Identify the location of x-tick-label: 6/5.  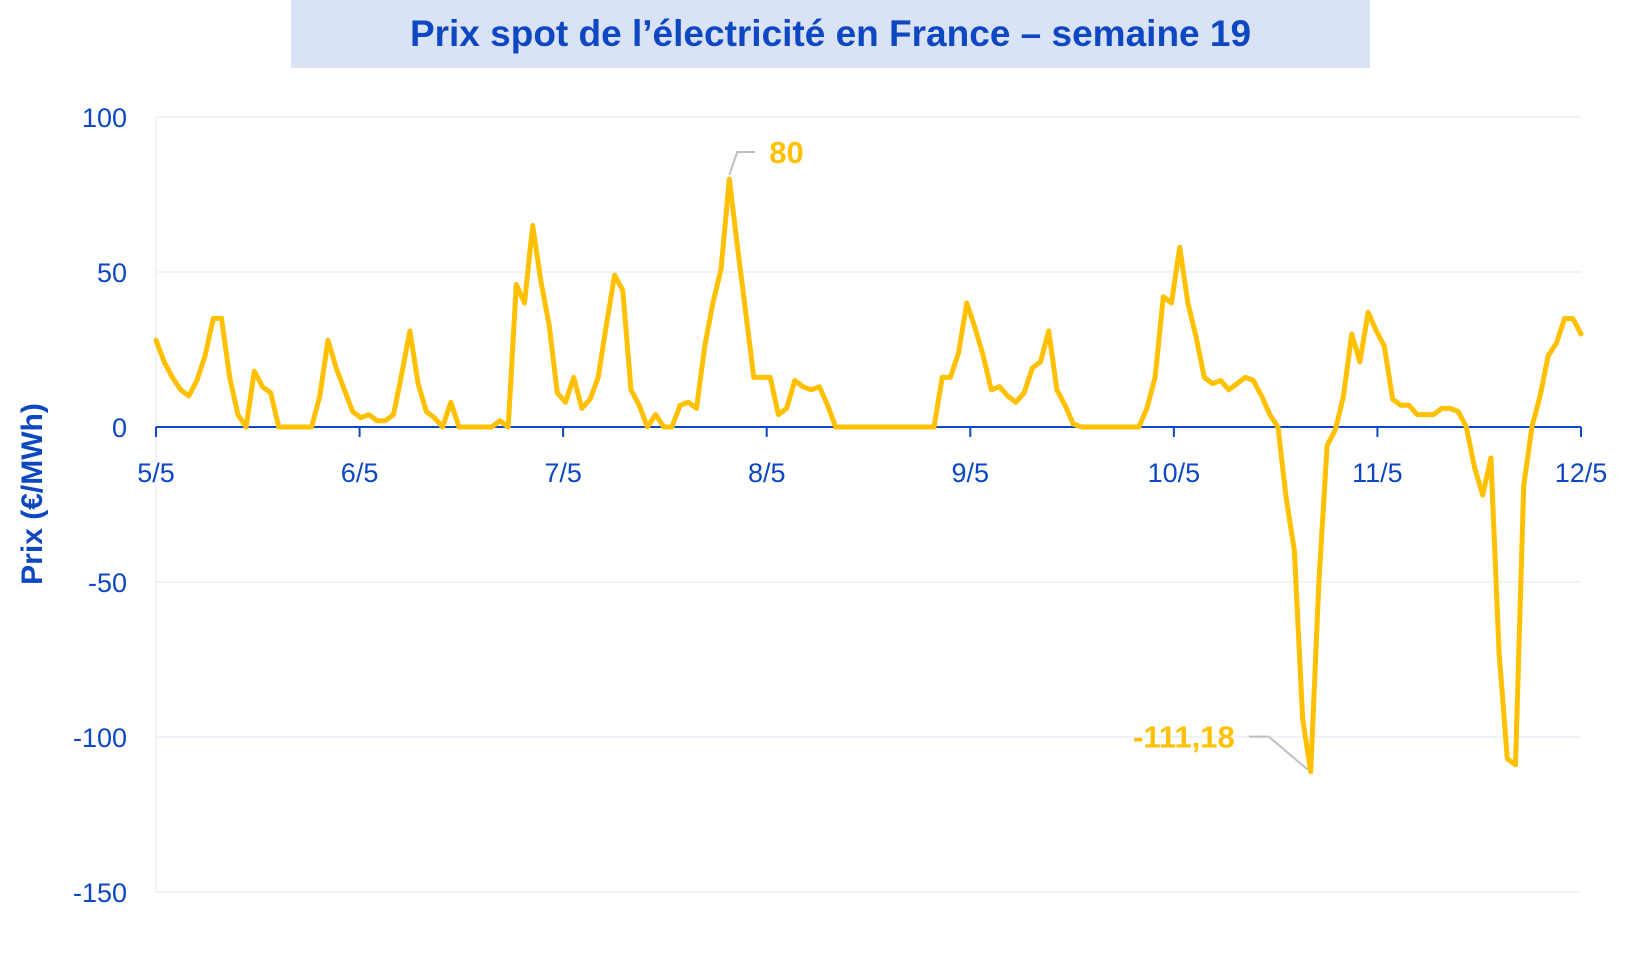
(360, 473).